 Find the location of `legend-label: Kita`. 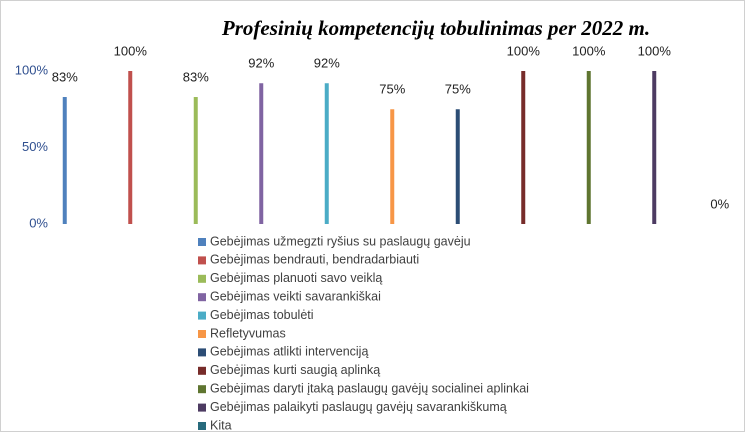

legend-label: Kita is located at coordinates (221, 425).